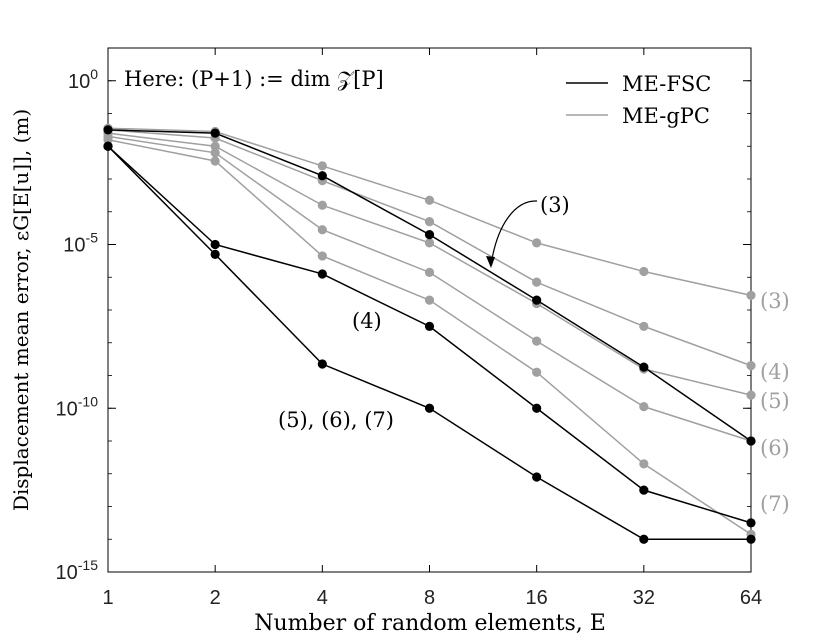 The width and height of the screenshot is (830, 642). Describe the element at coordinates (322, 598) in the screenshot. I see `x-tick-label: 4` at that location.